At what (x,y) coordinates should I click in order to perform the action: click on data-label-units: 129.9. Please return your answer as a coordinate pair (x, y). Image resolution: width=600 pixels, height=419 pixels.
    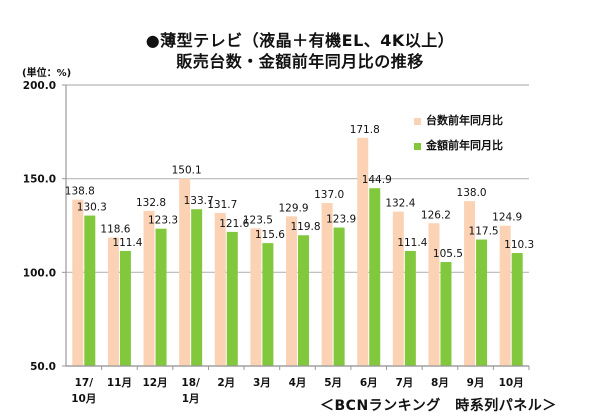
    Looking at the image, I should click on (293, 208).